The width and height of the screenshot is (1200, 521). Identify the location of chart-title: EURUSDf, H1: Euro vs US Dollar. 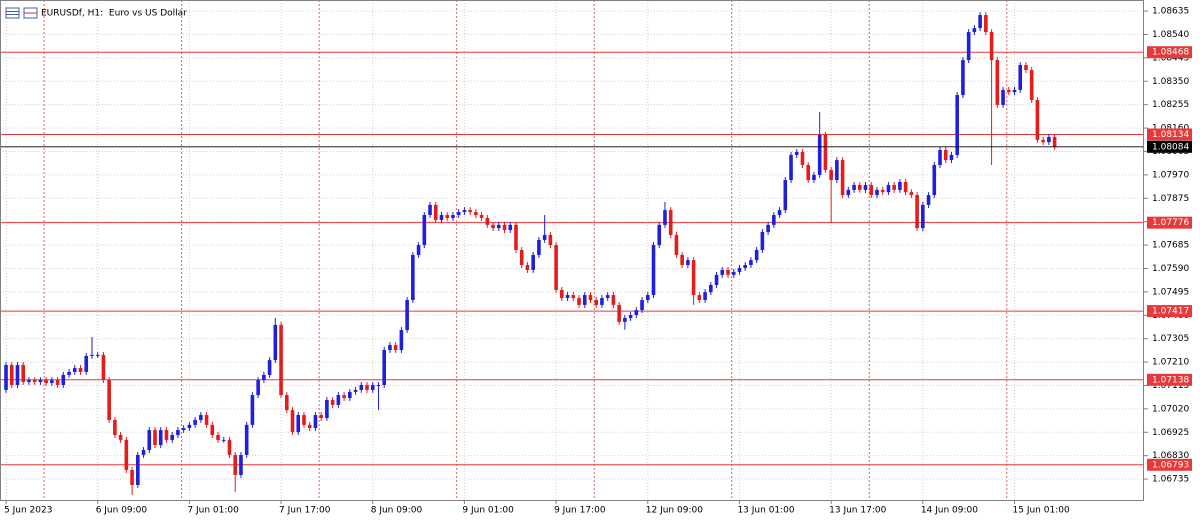
(114, 14).